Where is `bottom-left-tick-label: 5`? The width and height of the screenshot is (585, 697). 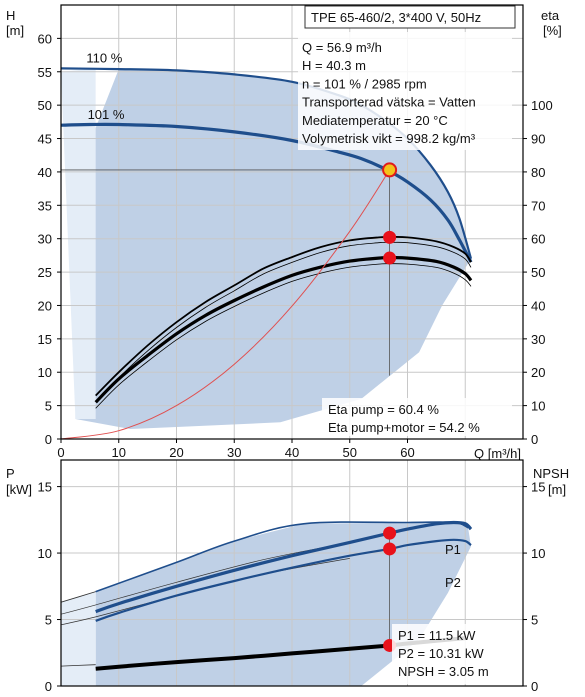 bottom-left-tick-label: 5 is located at coordinates (48, 620).